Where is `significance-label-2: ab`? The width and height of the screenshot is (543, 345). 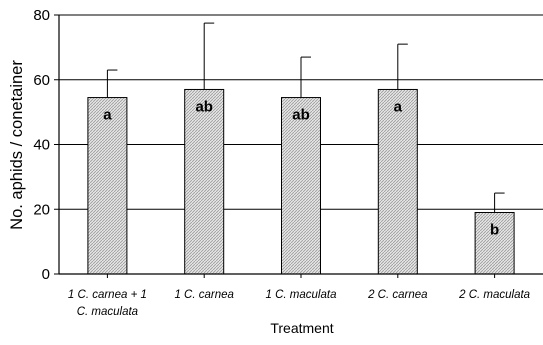 significance-label-2: ab is located at coordinates (301, 115).